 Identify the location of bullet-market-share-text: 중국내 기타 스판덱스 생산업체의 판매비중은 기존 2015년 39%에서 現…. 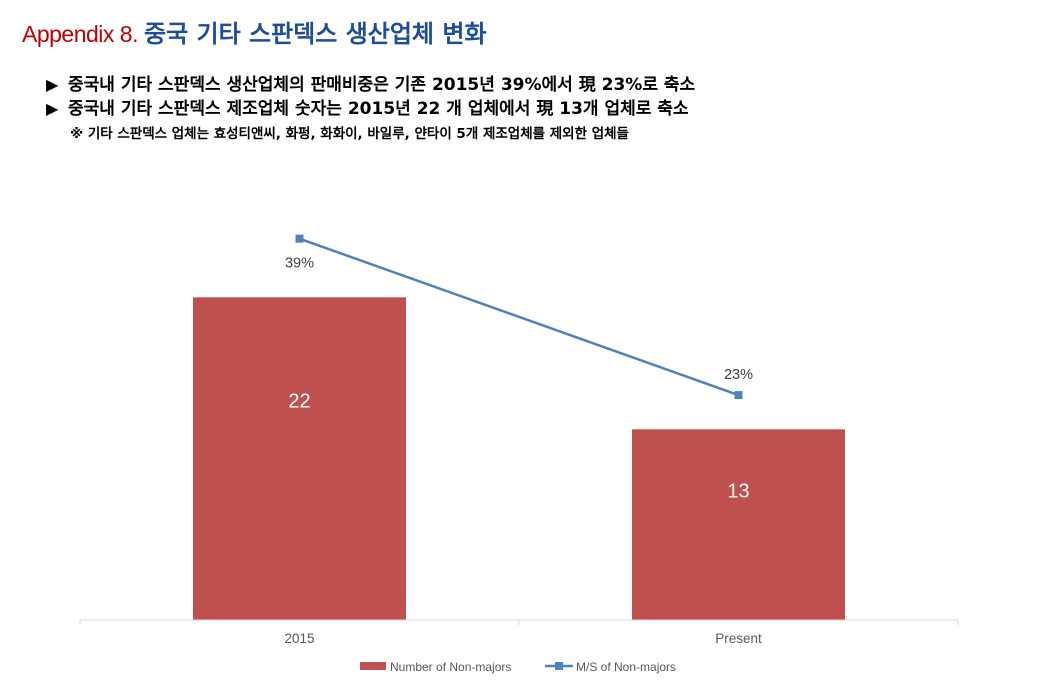
(382, 85).